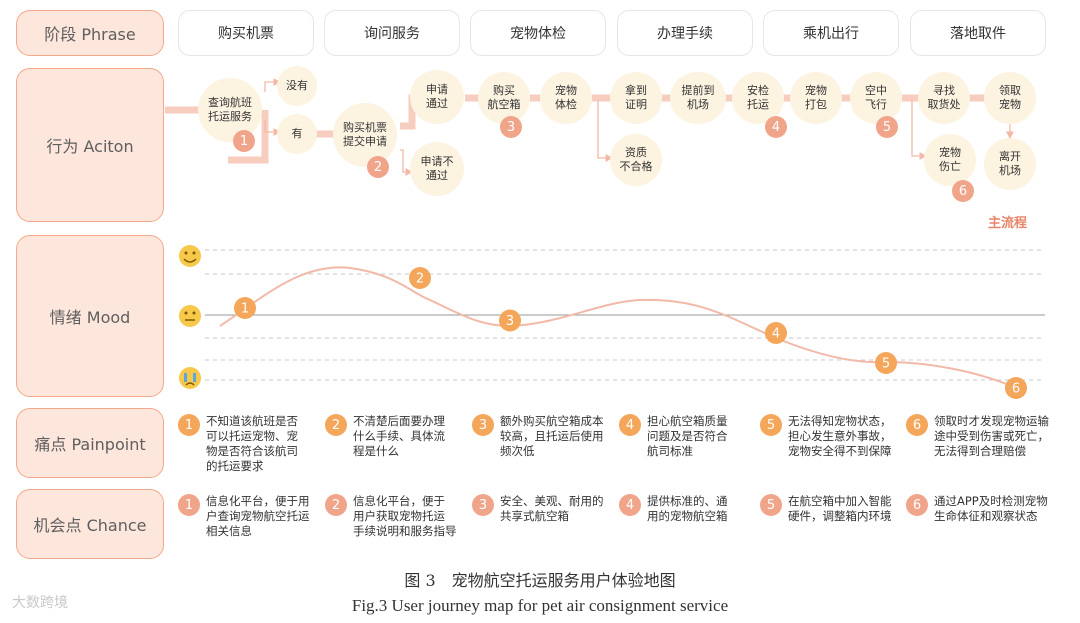 Image resolution: width=1080 pixels, height=623 pixels. I want to click on neutral-face-icon, so click(190, 316).